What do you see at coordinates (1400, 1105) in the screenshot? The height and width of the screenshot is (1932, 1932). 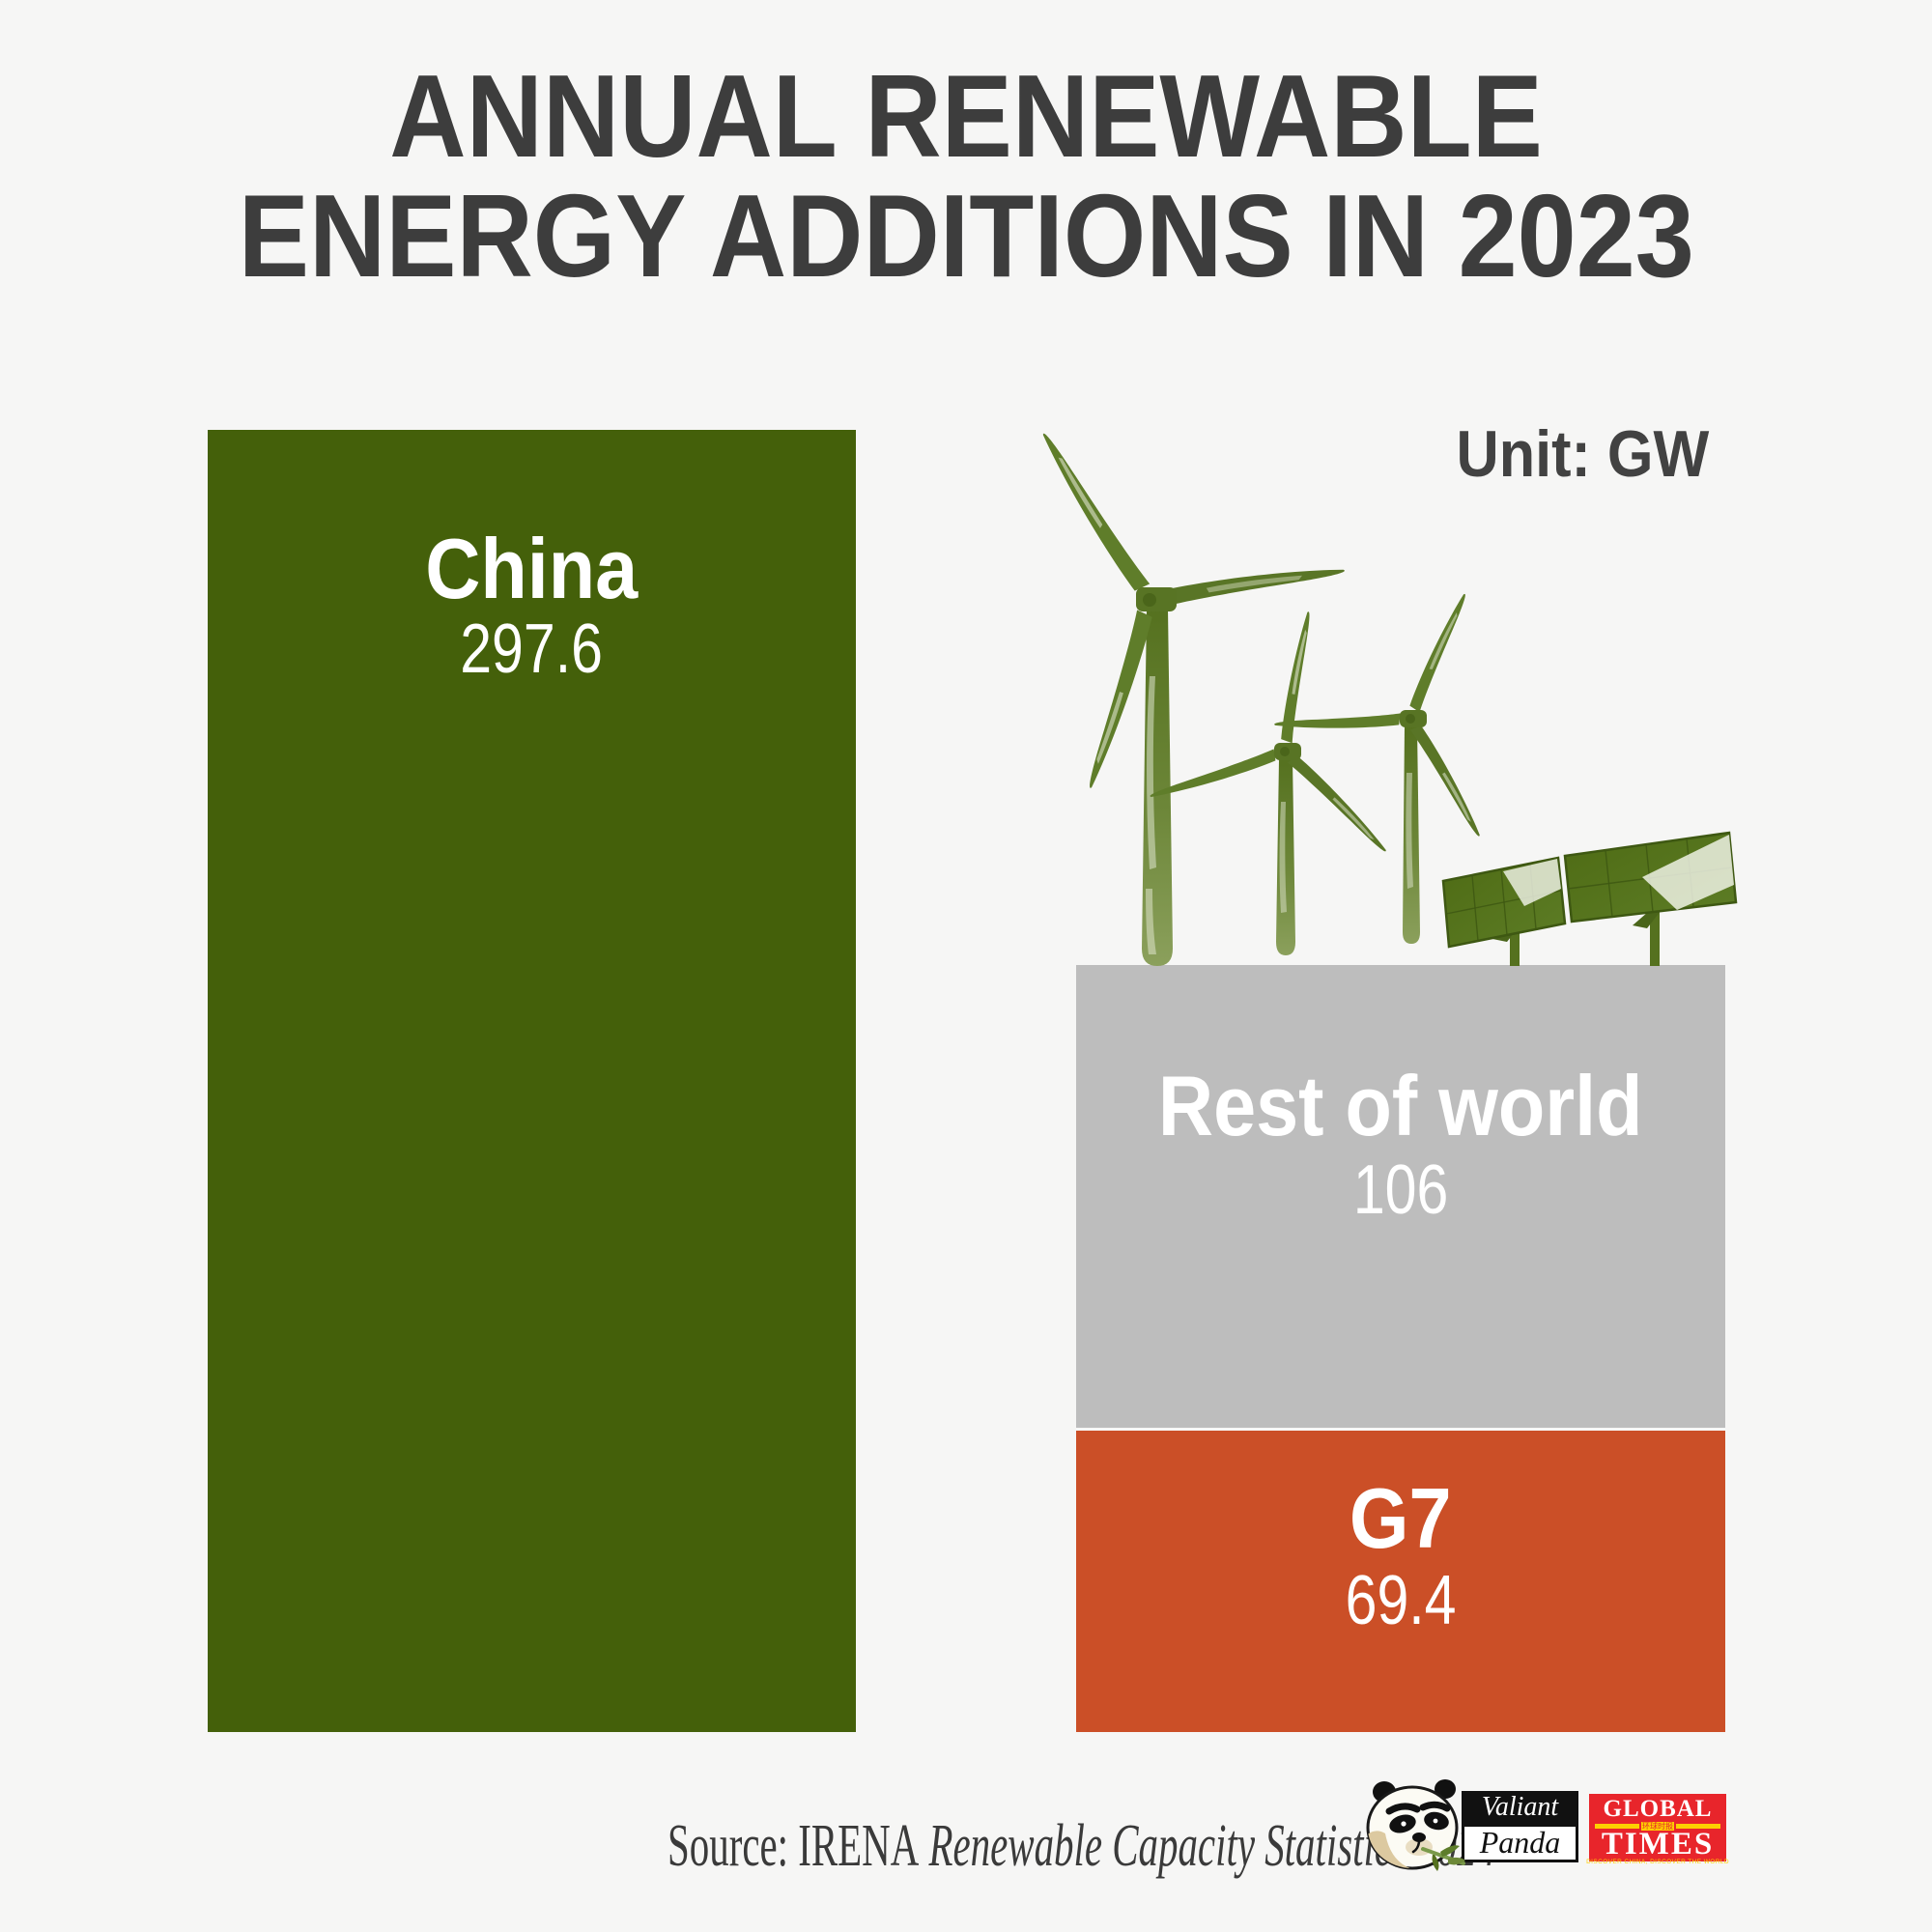 I see `bar-rest-of-world-label: Rest of world` at bounding box center [1400, 1105].